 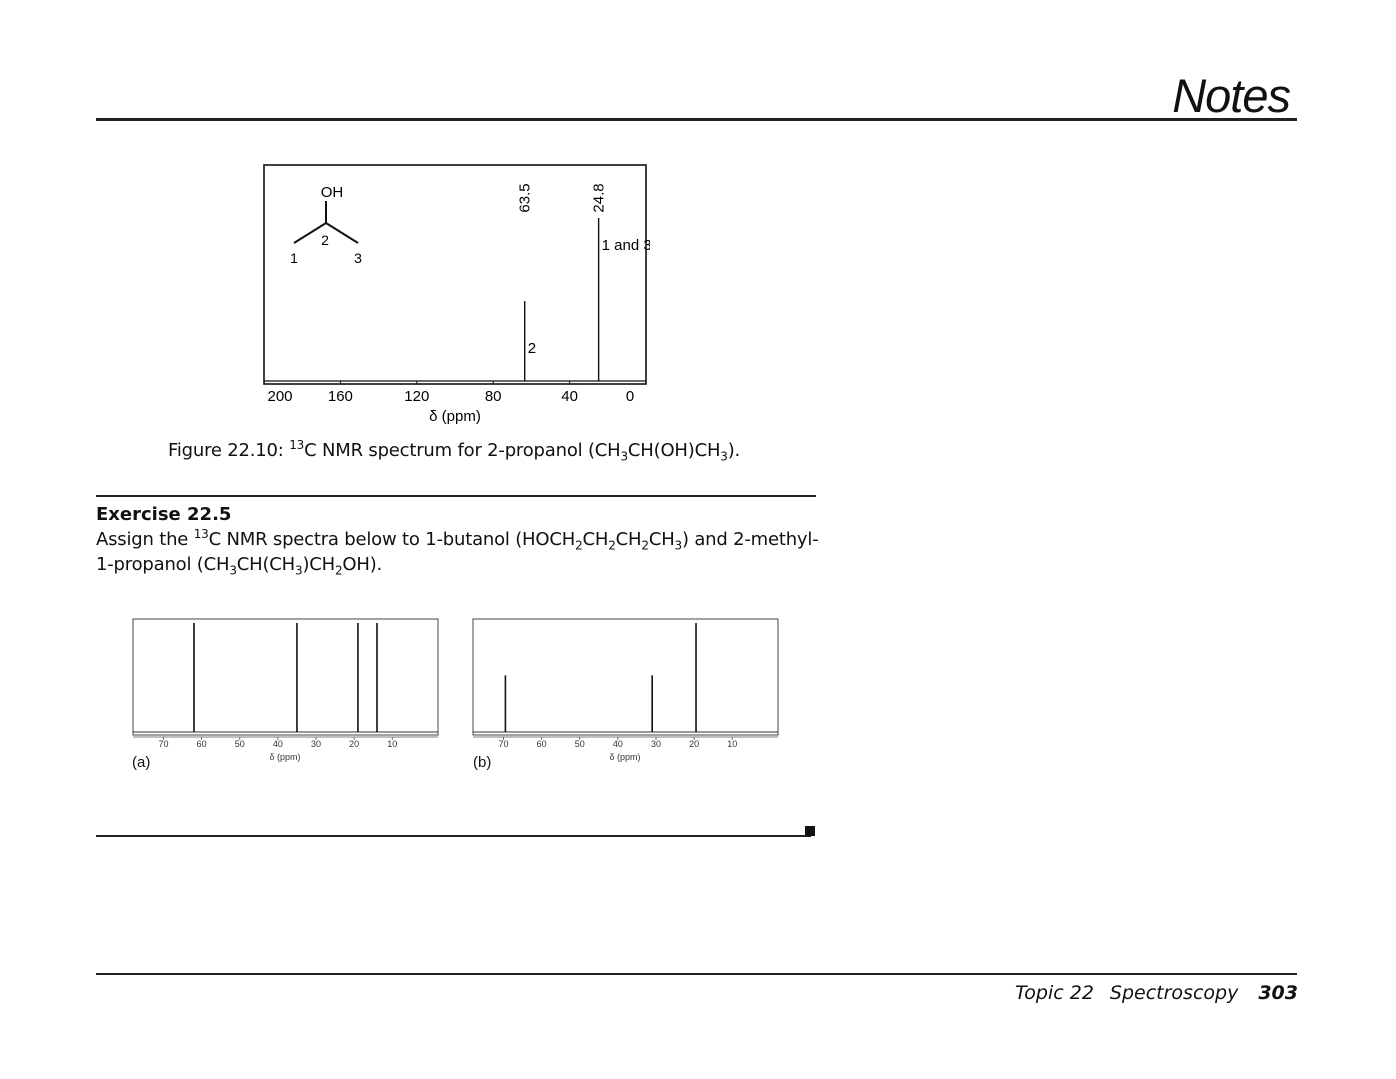 What do you see at coordinates (164, 514) in the screenshot?
I see `exercise-title: Exercise 22.5` at bounding box center [164, 514].